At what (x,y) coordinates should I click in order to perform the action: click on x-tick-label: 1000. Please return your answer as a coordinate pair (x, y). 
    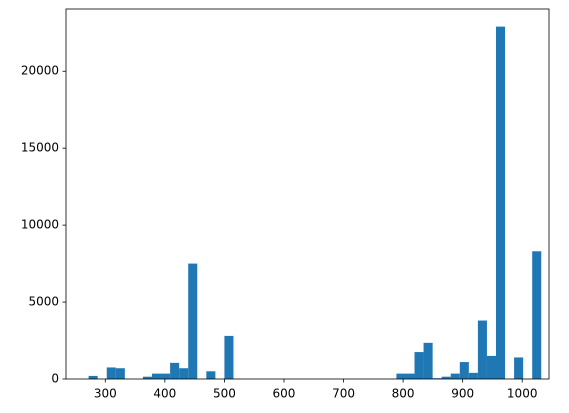
    Looking at the image, I should click on (522, 394).